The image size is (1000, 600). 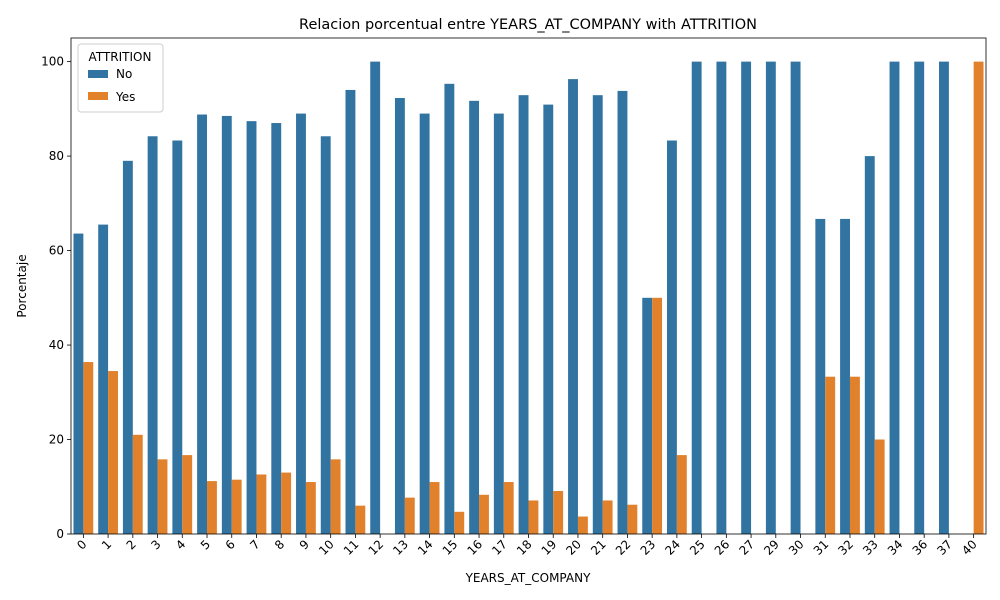 What do you see at coordinates (98, 96) in the screenshot?
I see `legend-swatch-yes` at bounding box center [98, 96].